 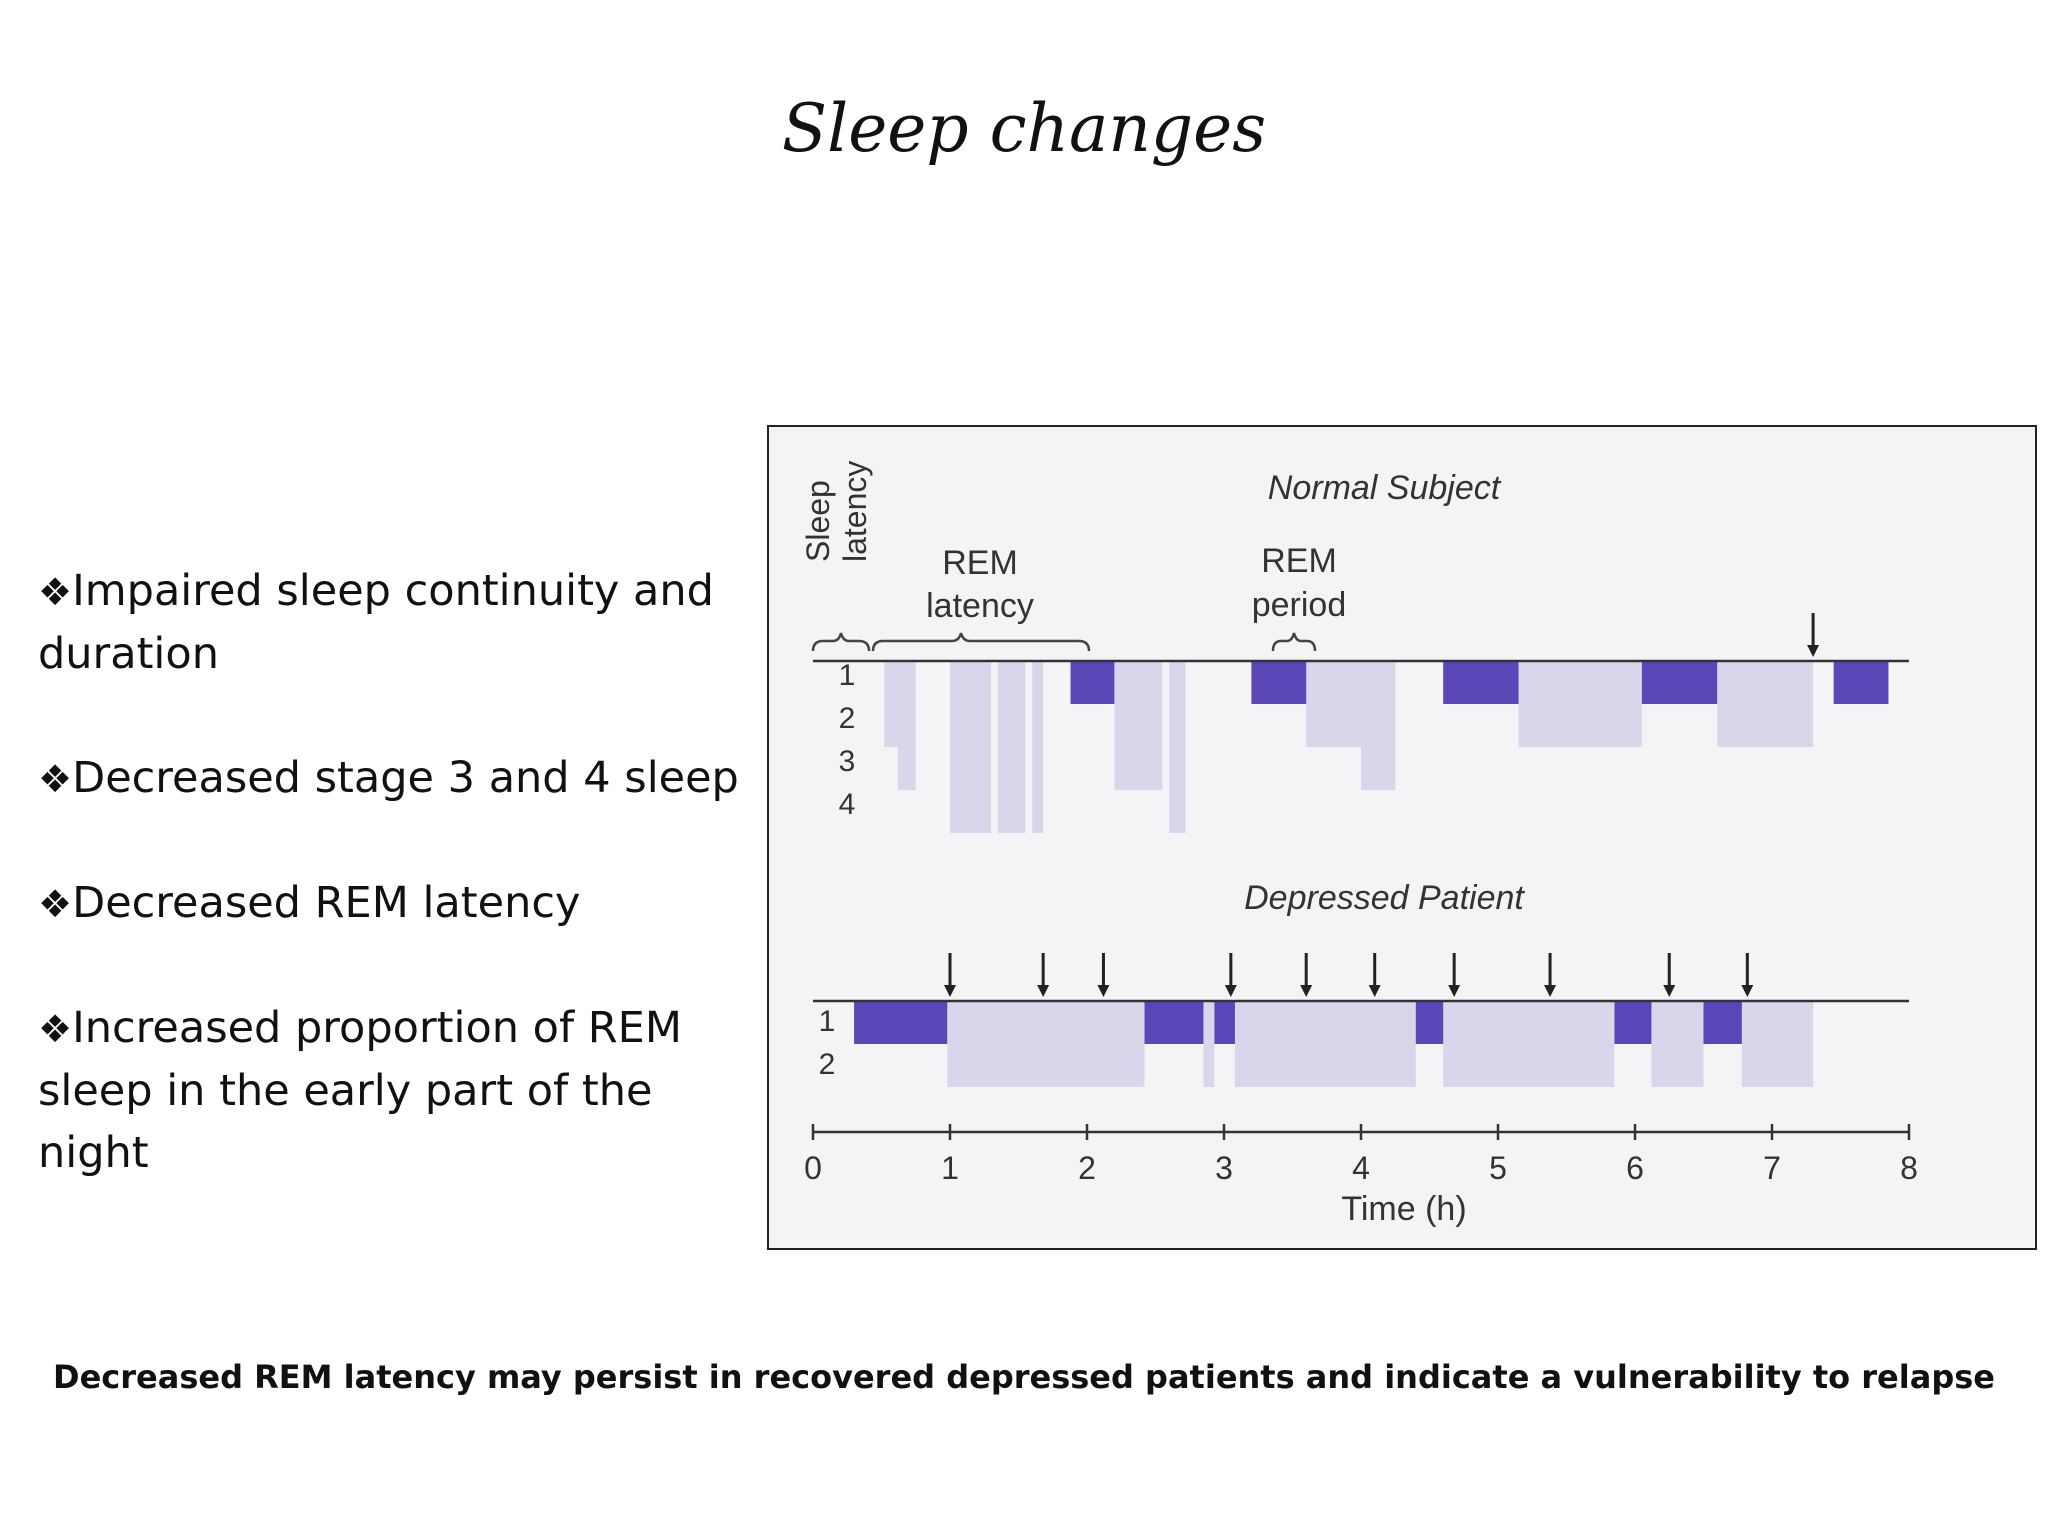 I want to click on bullet-item: ❖Impaired sleep continuity and duration, so click(x=403, y=622).